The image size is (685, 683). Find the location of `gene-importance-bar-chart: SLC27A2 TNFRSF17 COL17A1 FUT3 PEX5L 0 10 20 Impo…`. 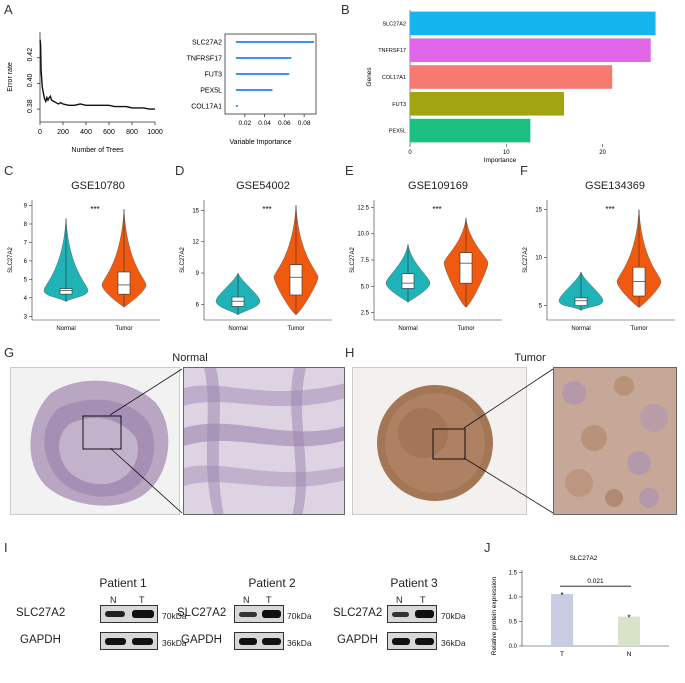

gene-importance-bar-chart: SLC27A2 TNFRSF17 COL17A1 FUT3 PEX5L 0 10 20 Impo… is located at coordinates (511, 87).